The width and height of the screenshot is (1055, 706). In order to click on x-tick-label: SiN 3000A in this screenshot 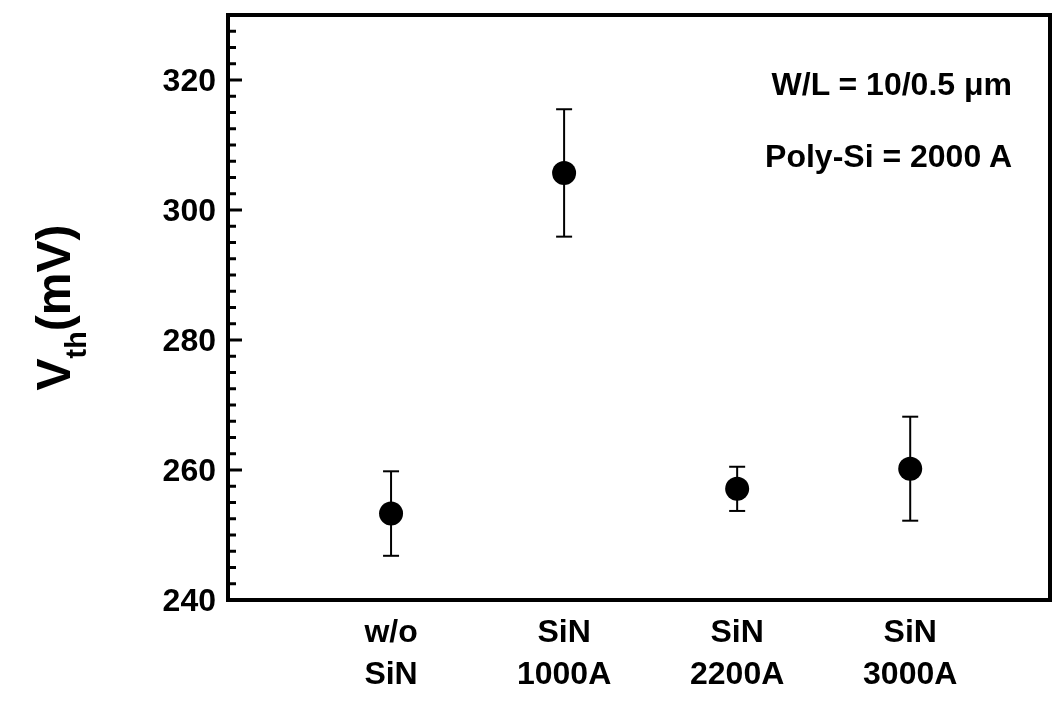, I will do `click(910, 652)`.